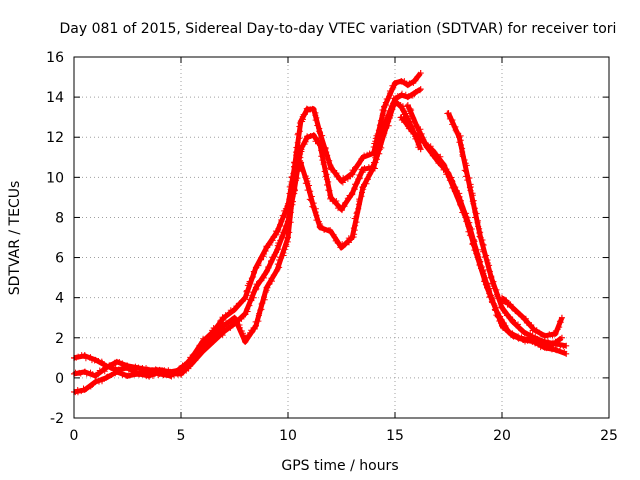 Image resolution: width=640 pixels, height=480 pixels. Describe the element at coordinates (288, 436) in the screenshot. I see `x-tick-label: 10` at that location.